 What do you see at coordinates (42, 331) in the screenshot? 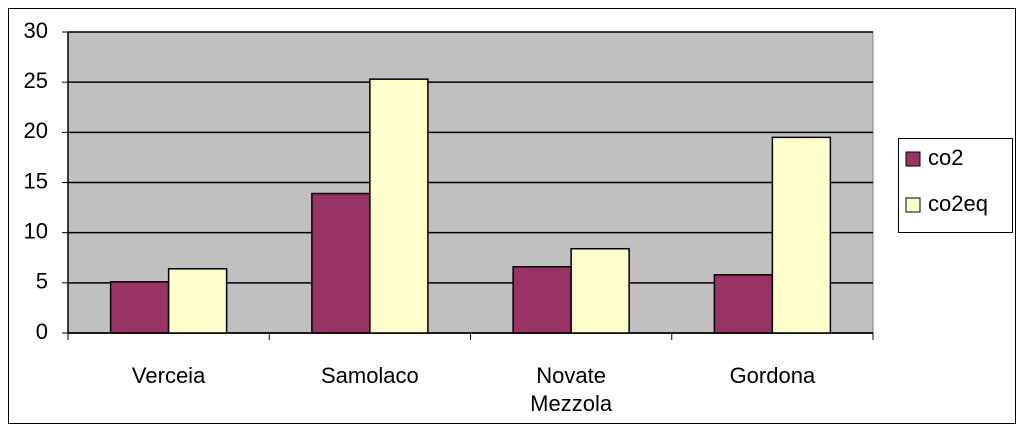
I see `y-tick-label: 0` at bounding box center [42, 331].